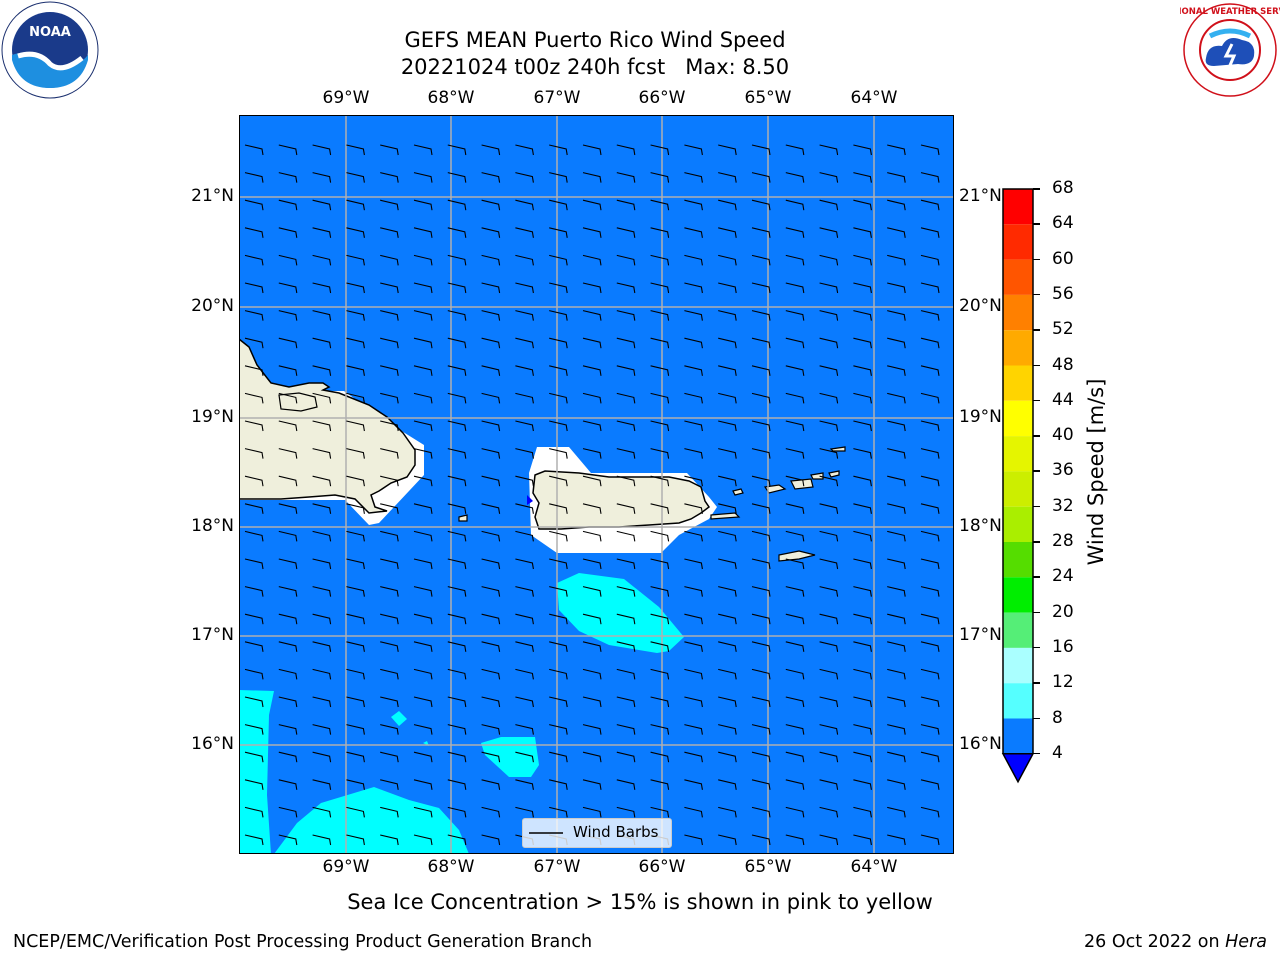 The image size is (1280, 960). I want to click on lon-bottom-tick: 67°W, so click(557, 867).